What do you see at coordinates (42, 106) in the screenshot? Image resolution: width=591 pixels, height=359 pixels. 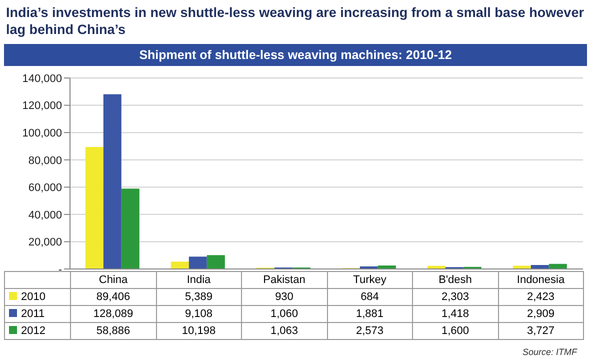 I see `y-tick-label: 120,000` at bounding box center [42, 106].